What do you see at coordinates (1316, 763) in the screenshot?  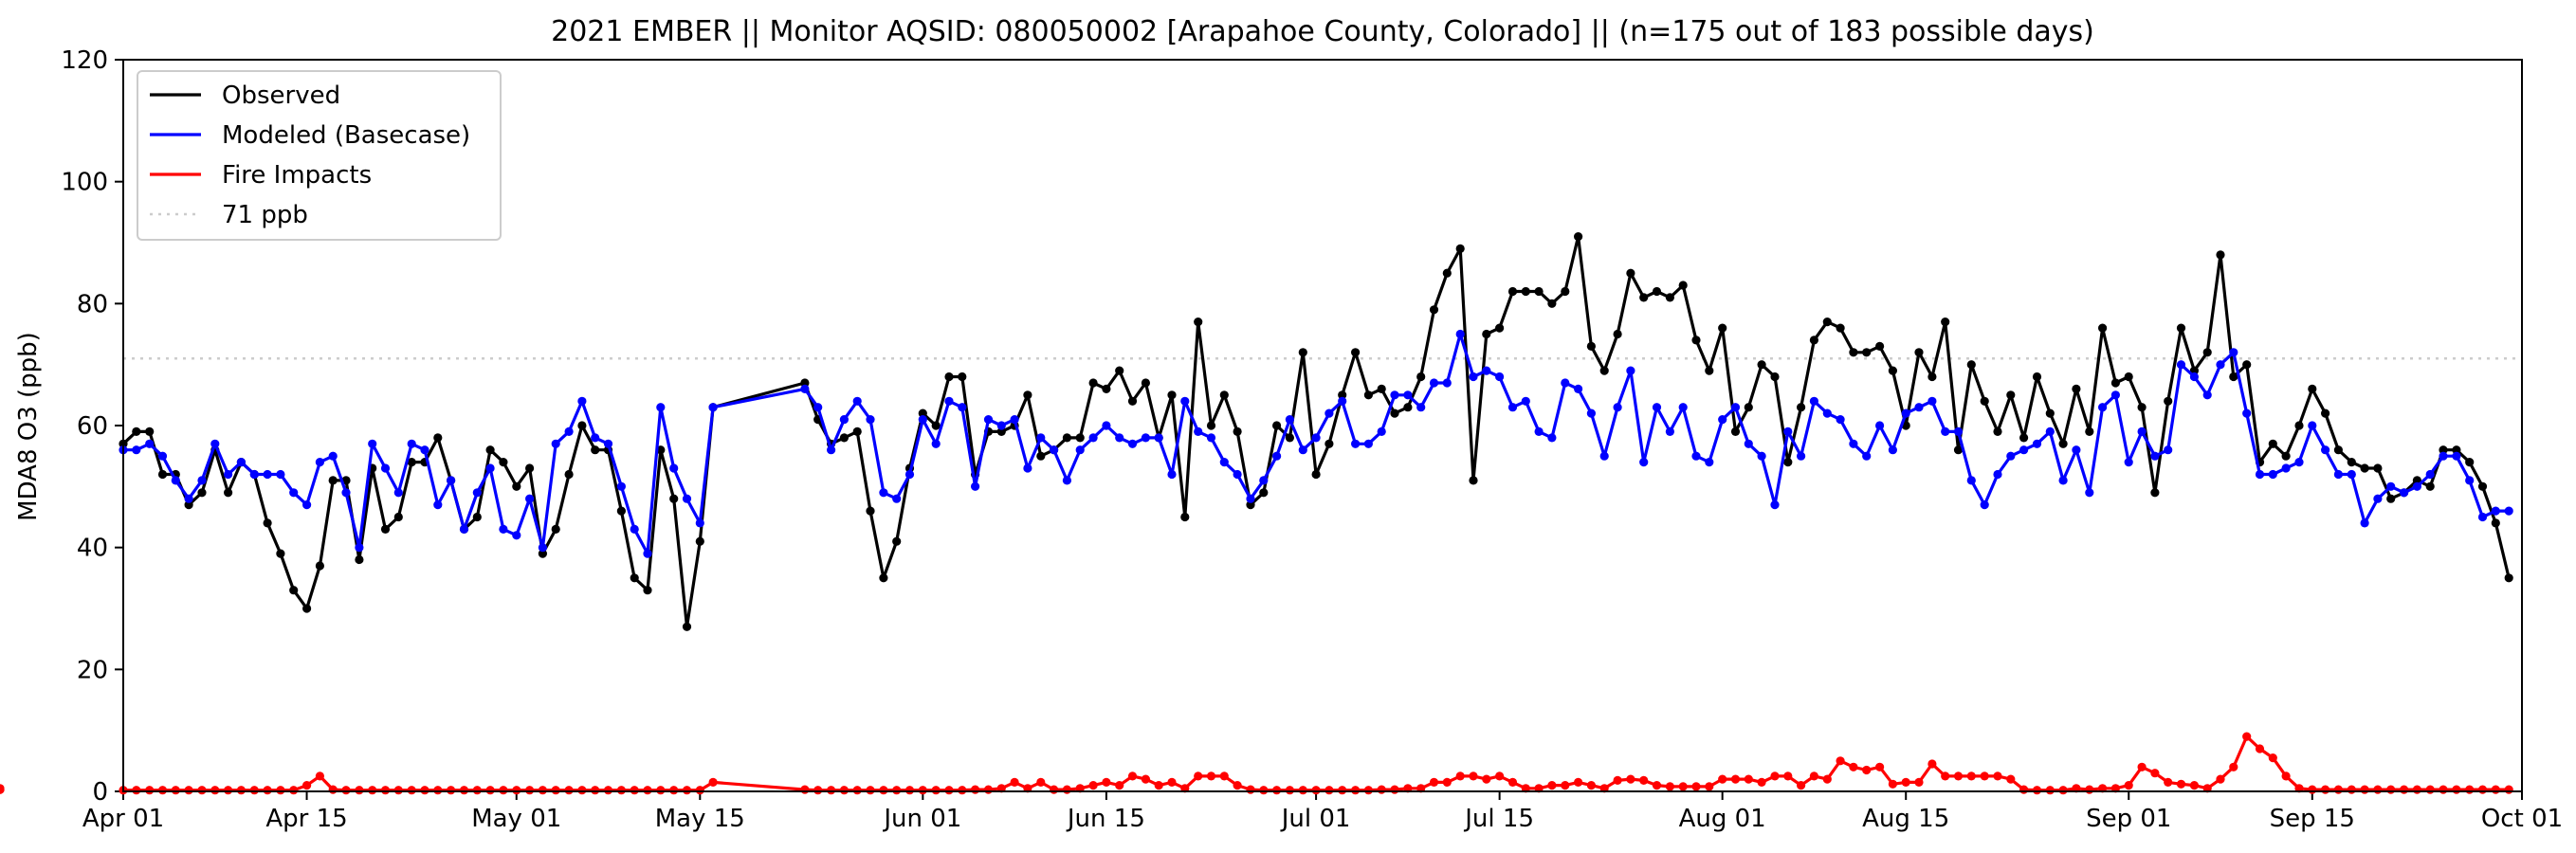 I see `series-line` at bounding box center [1316, 763].